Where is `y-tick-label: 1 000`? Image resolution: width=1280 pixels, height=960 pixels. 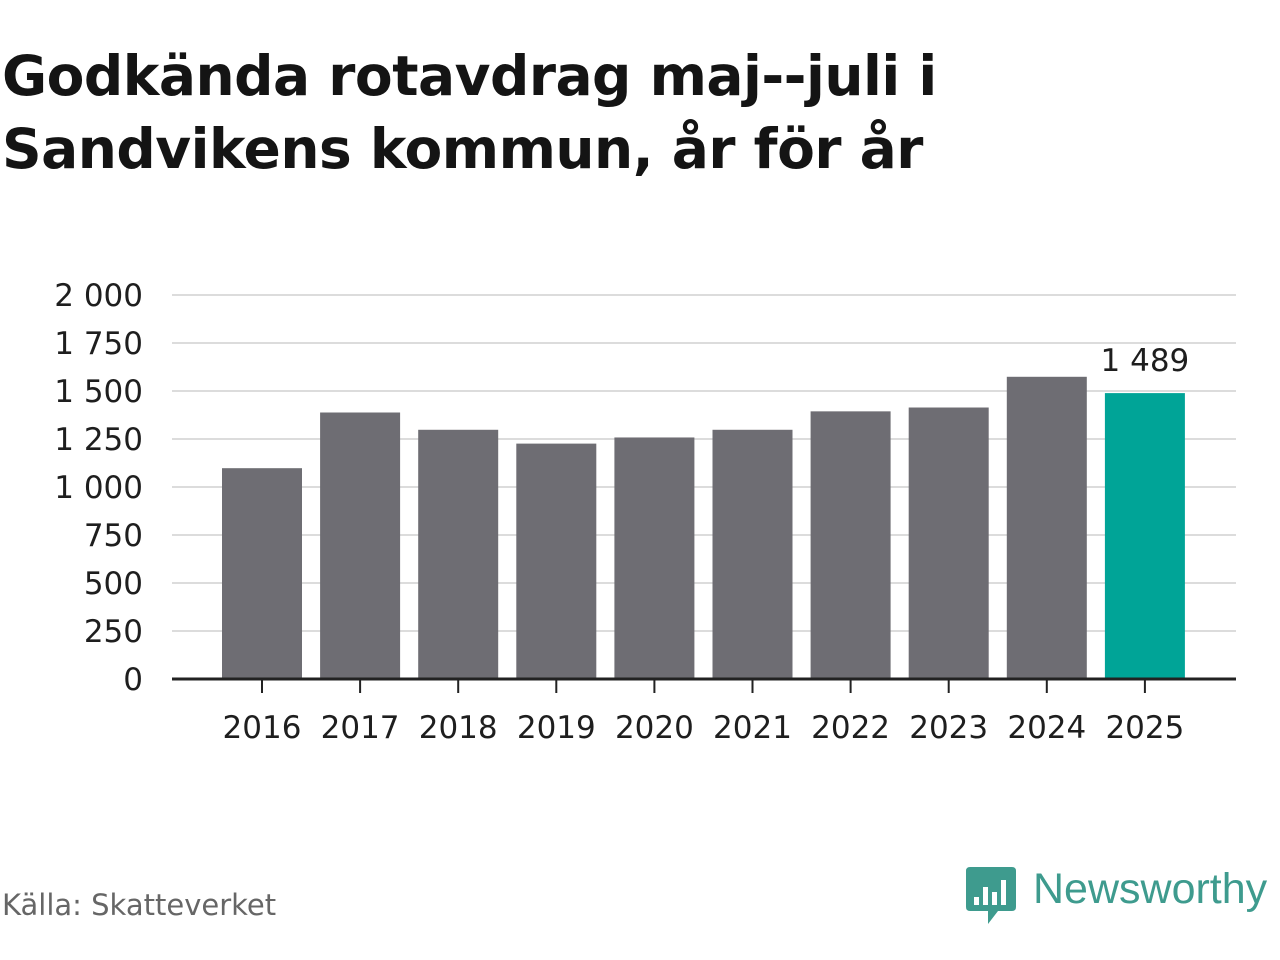
y-tick-label: 1 000 is located at coordinates (98, 488).